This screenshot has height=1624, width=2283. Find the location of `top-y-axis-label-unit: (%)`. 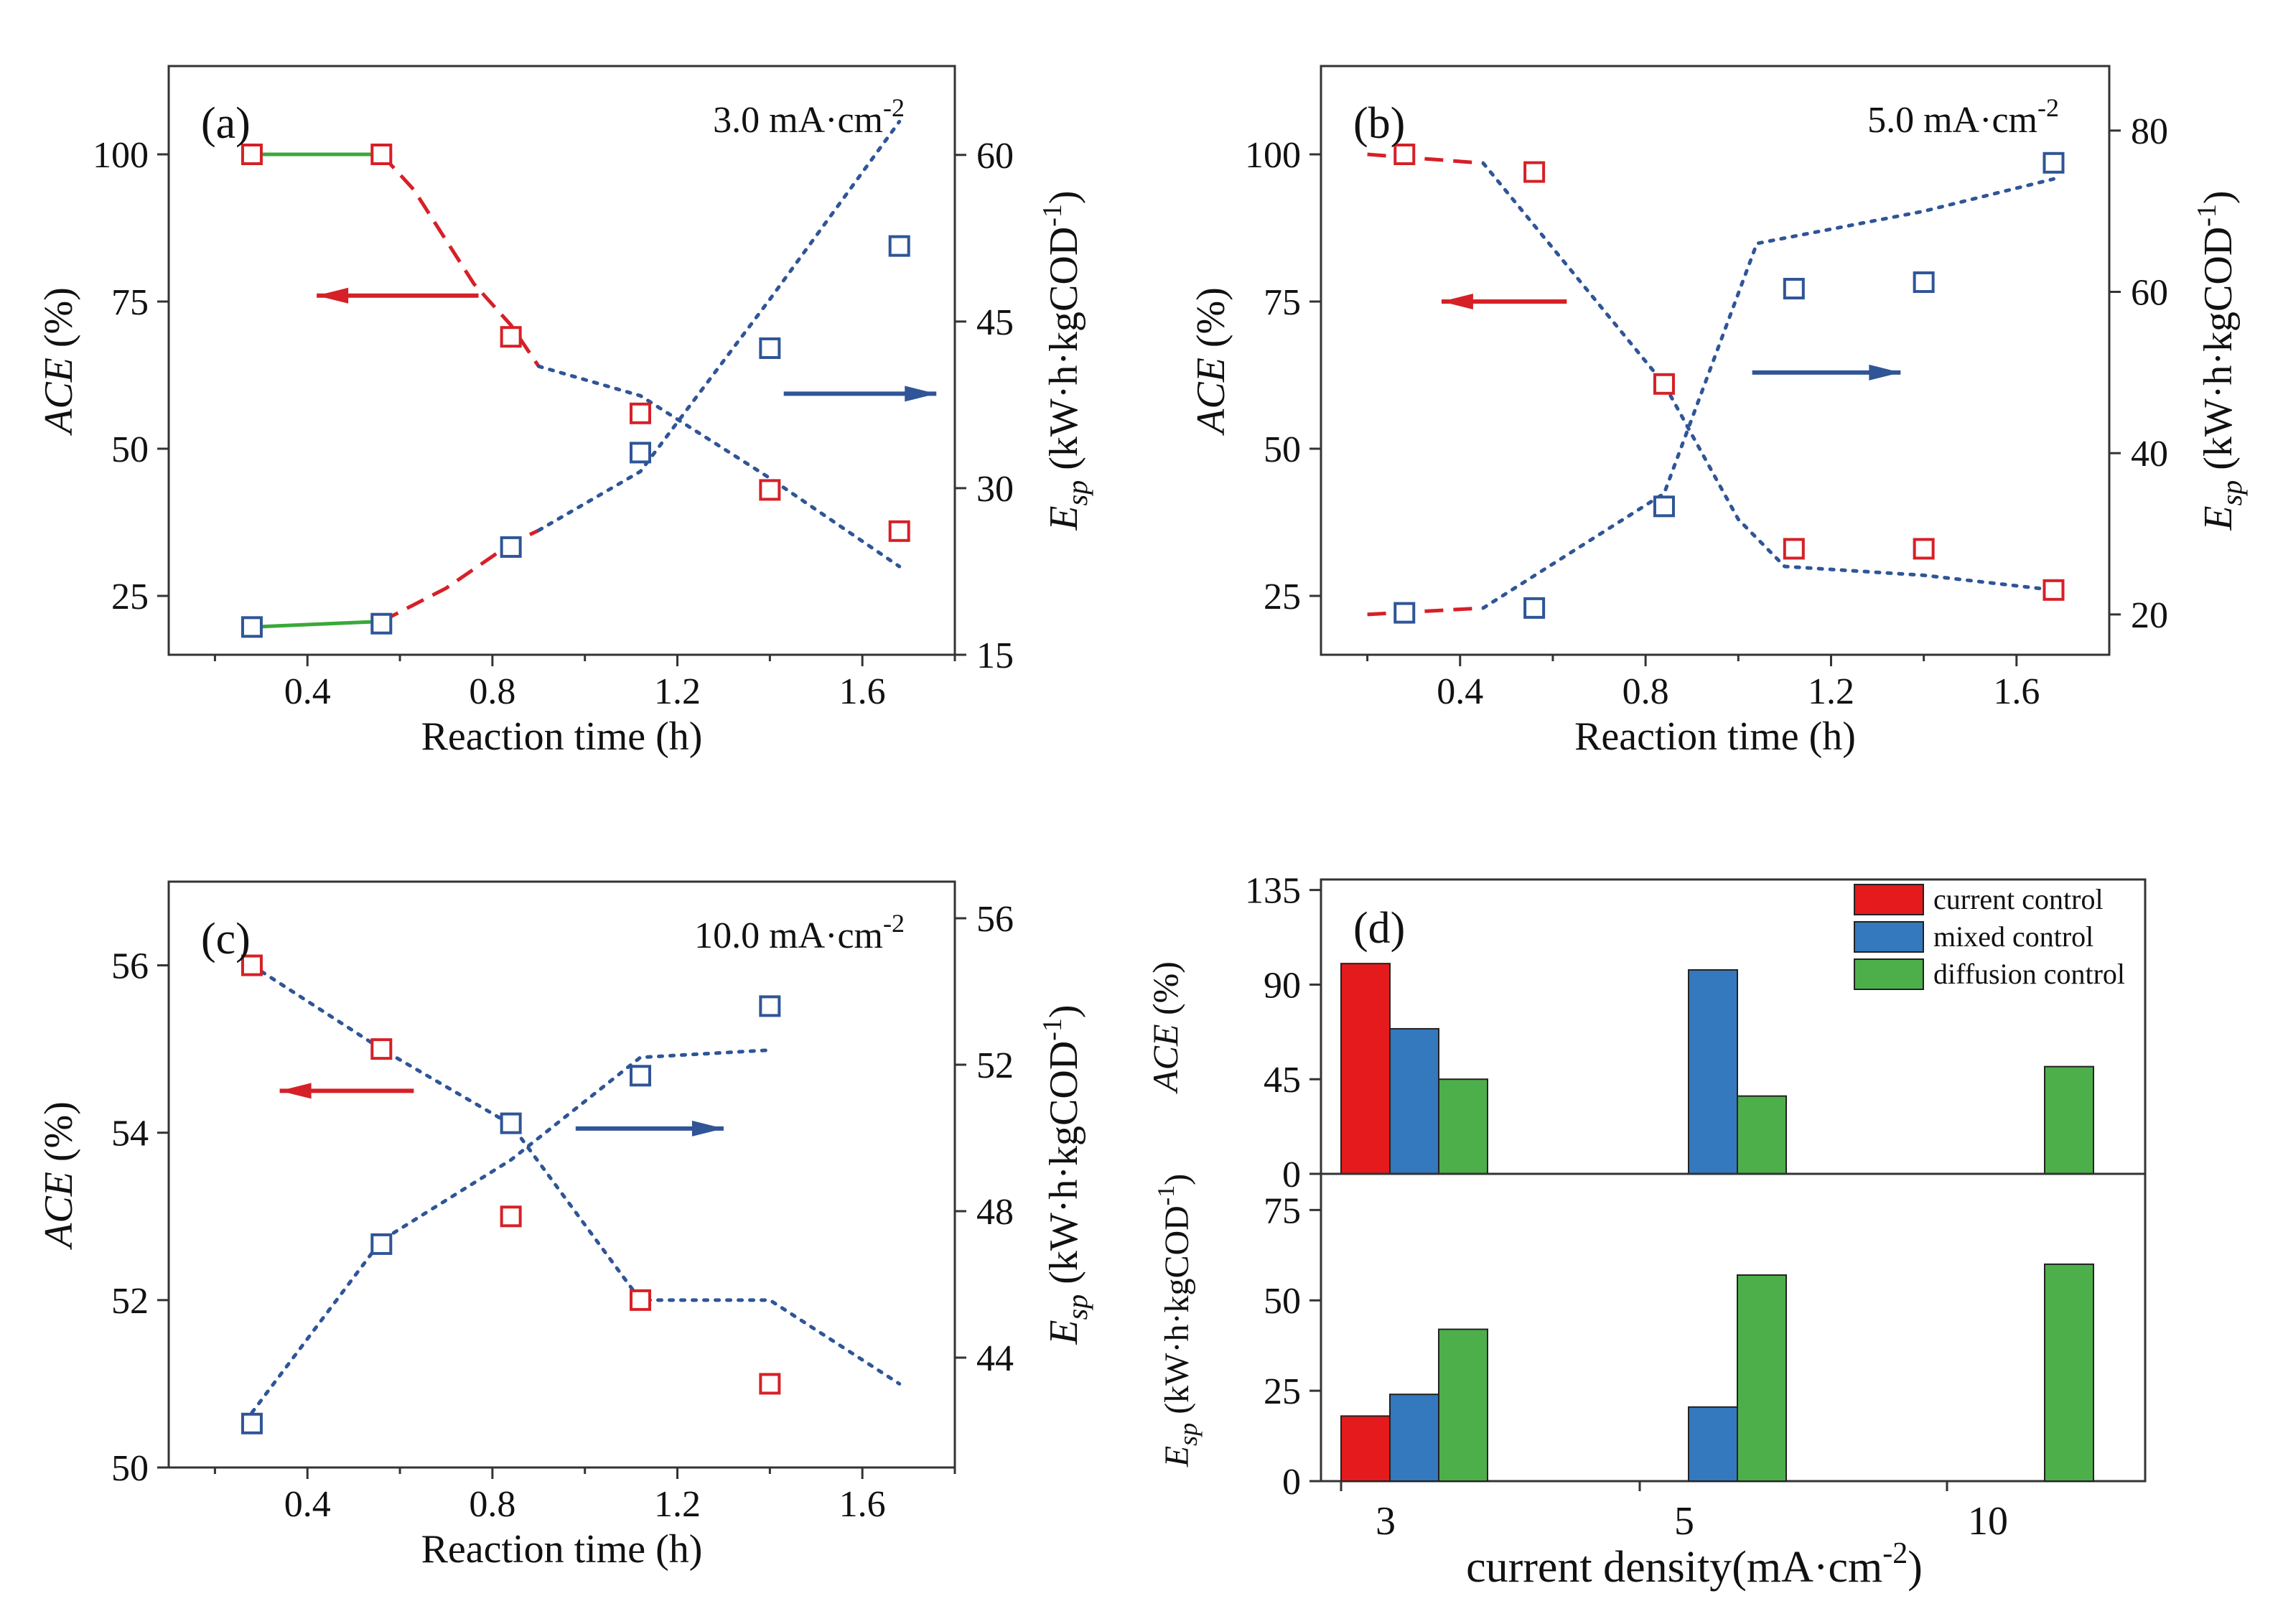

top-y-axis-label-unit: (%) is located at coordinates (1165, 992).